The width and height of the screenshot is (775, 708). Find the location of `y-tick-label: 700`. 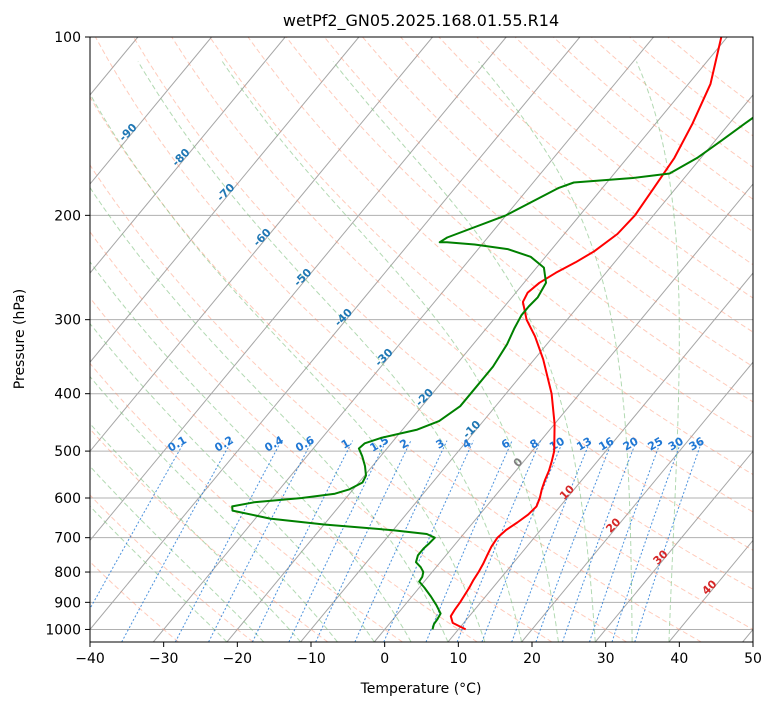

y-tick-label: 700 is located at coordinates (67, 539).